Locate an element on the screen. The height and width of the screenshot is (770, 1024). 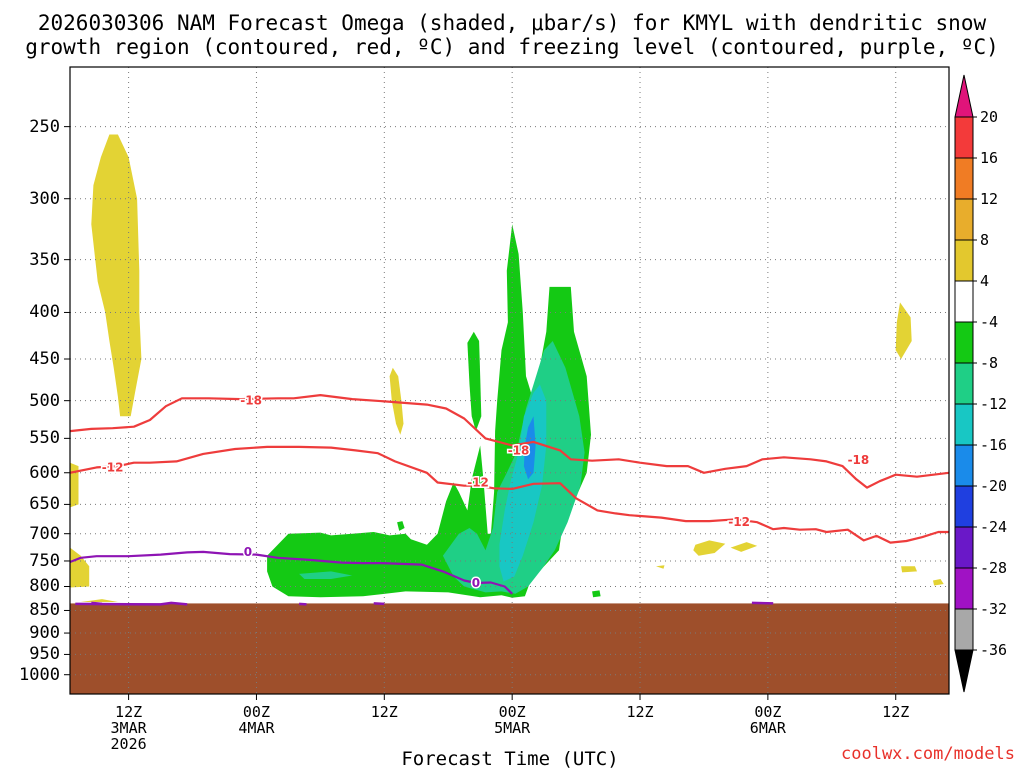
colorbar-bottom-triangle is located at coordinates (964, 671).